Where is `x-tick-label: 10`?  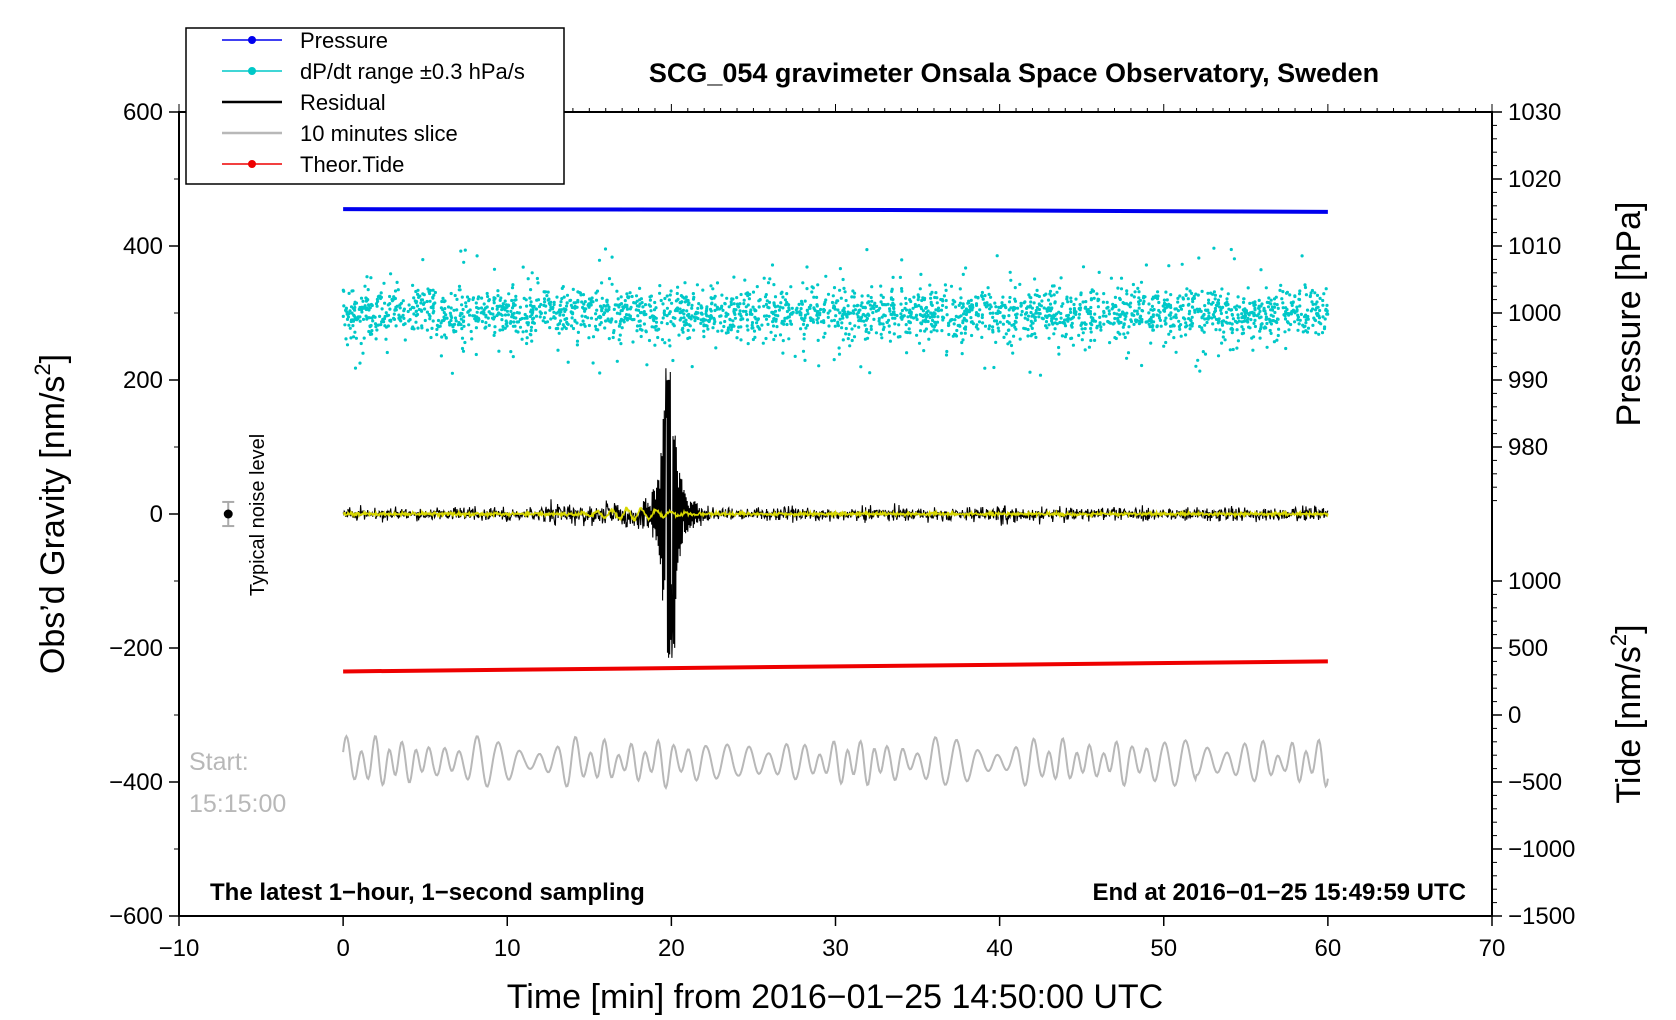
x-tick-label: 10 is located at coordinates (507, 948).